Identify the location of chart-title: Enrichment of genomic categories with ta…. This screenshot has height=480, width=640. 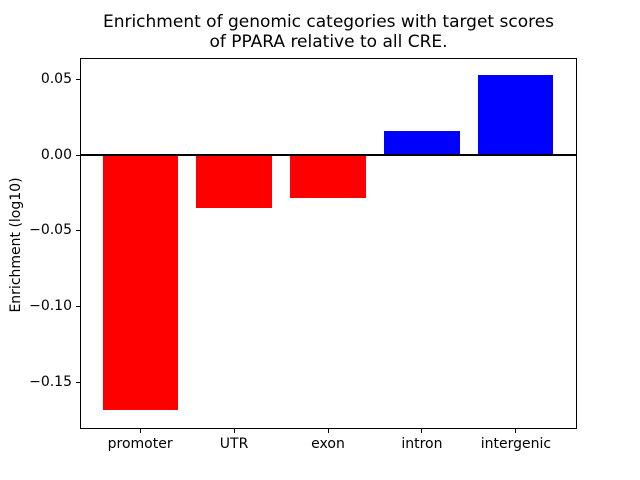
(328, 32).